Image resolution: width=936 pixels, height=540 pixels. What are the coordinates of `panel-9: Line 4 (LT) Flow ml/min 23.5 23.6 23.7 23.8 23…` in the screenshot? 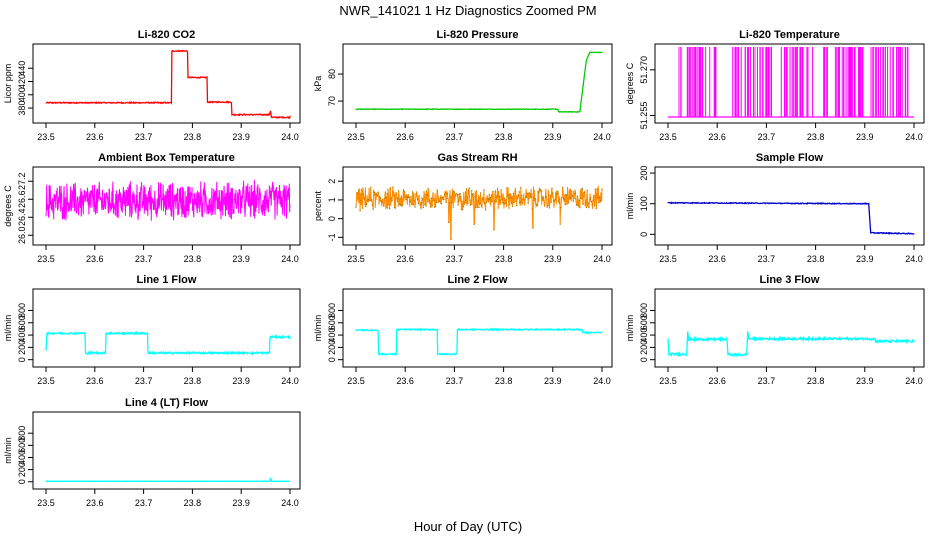 It's located at (152, 452).